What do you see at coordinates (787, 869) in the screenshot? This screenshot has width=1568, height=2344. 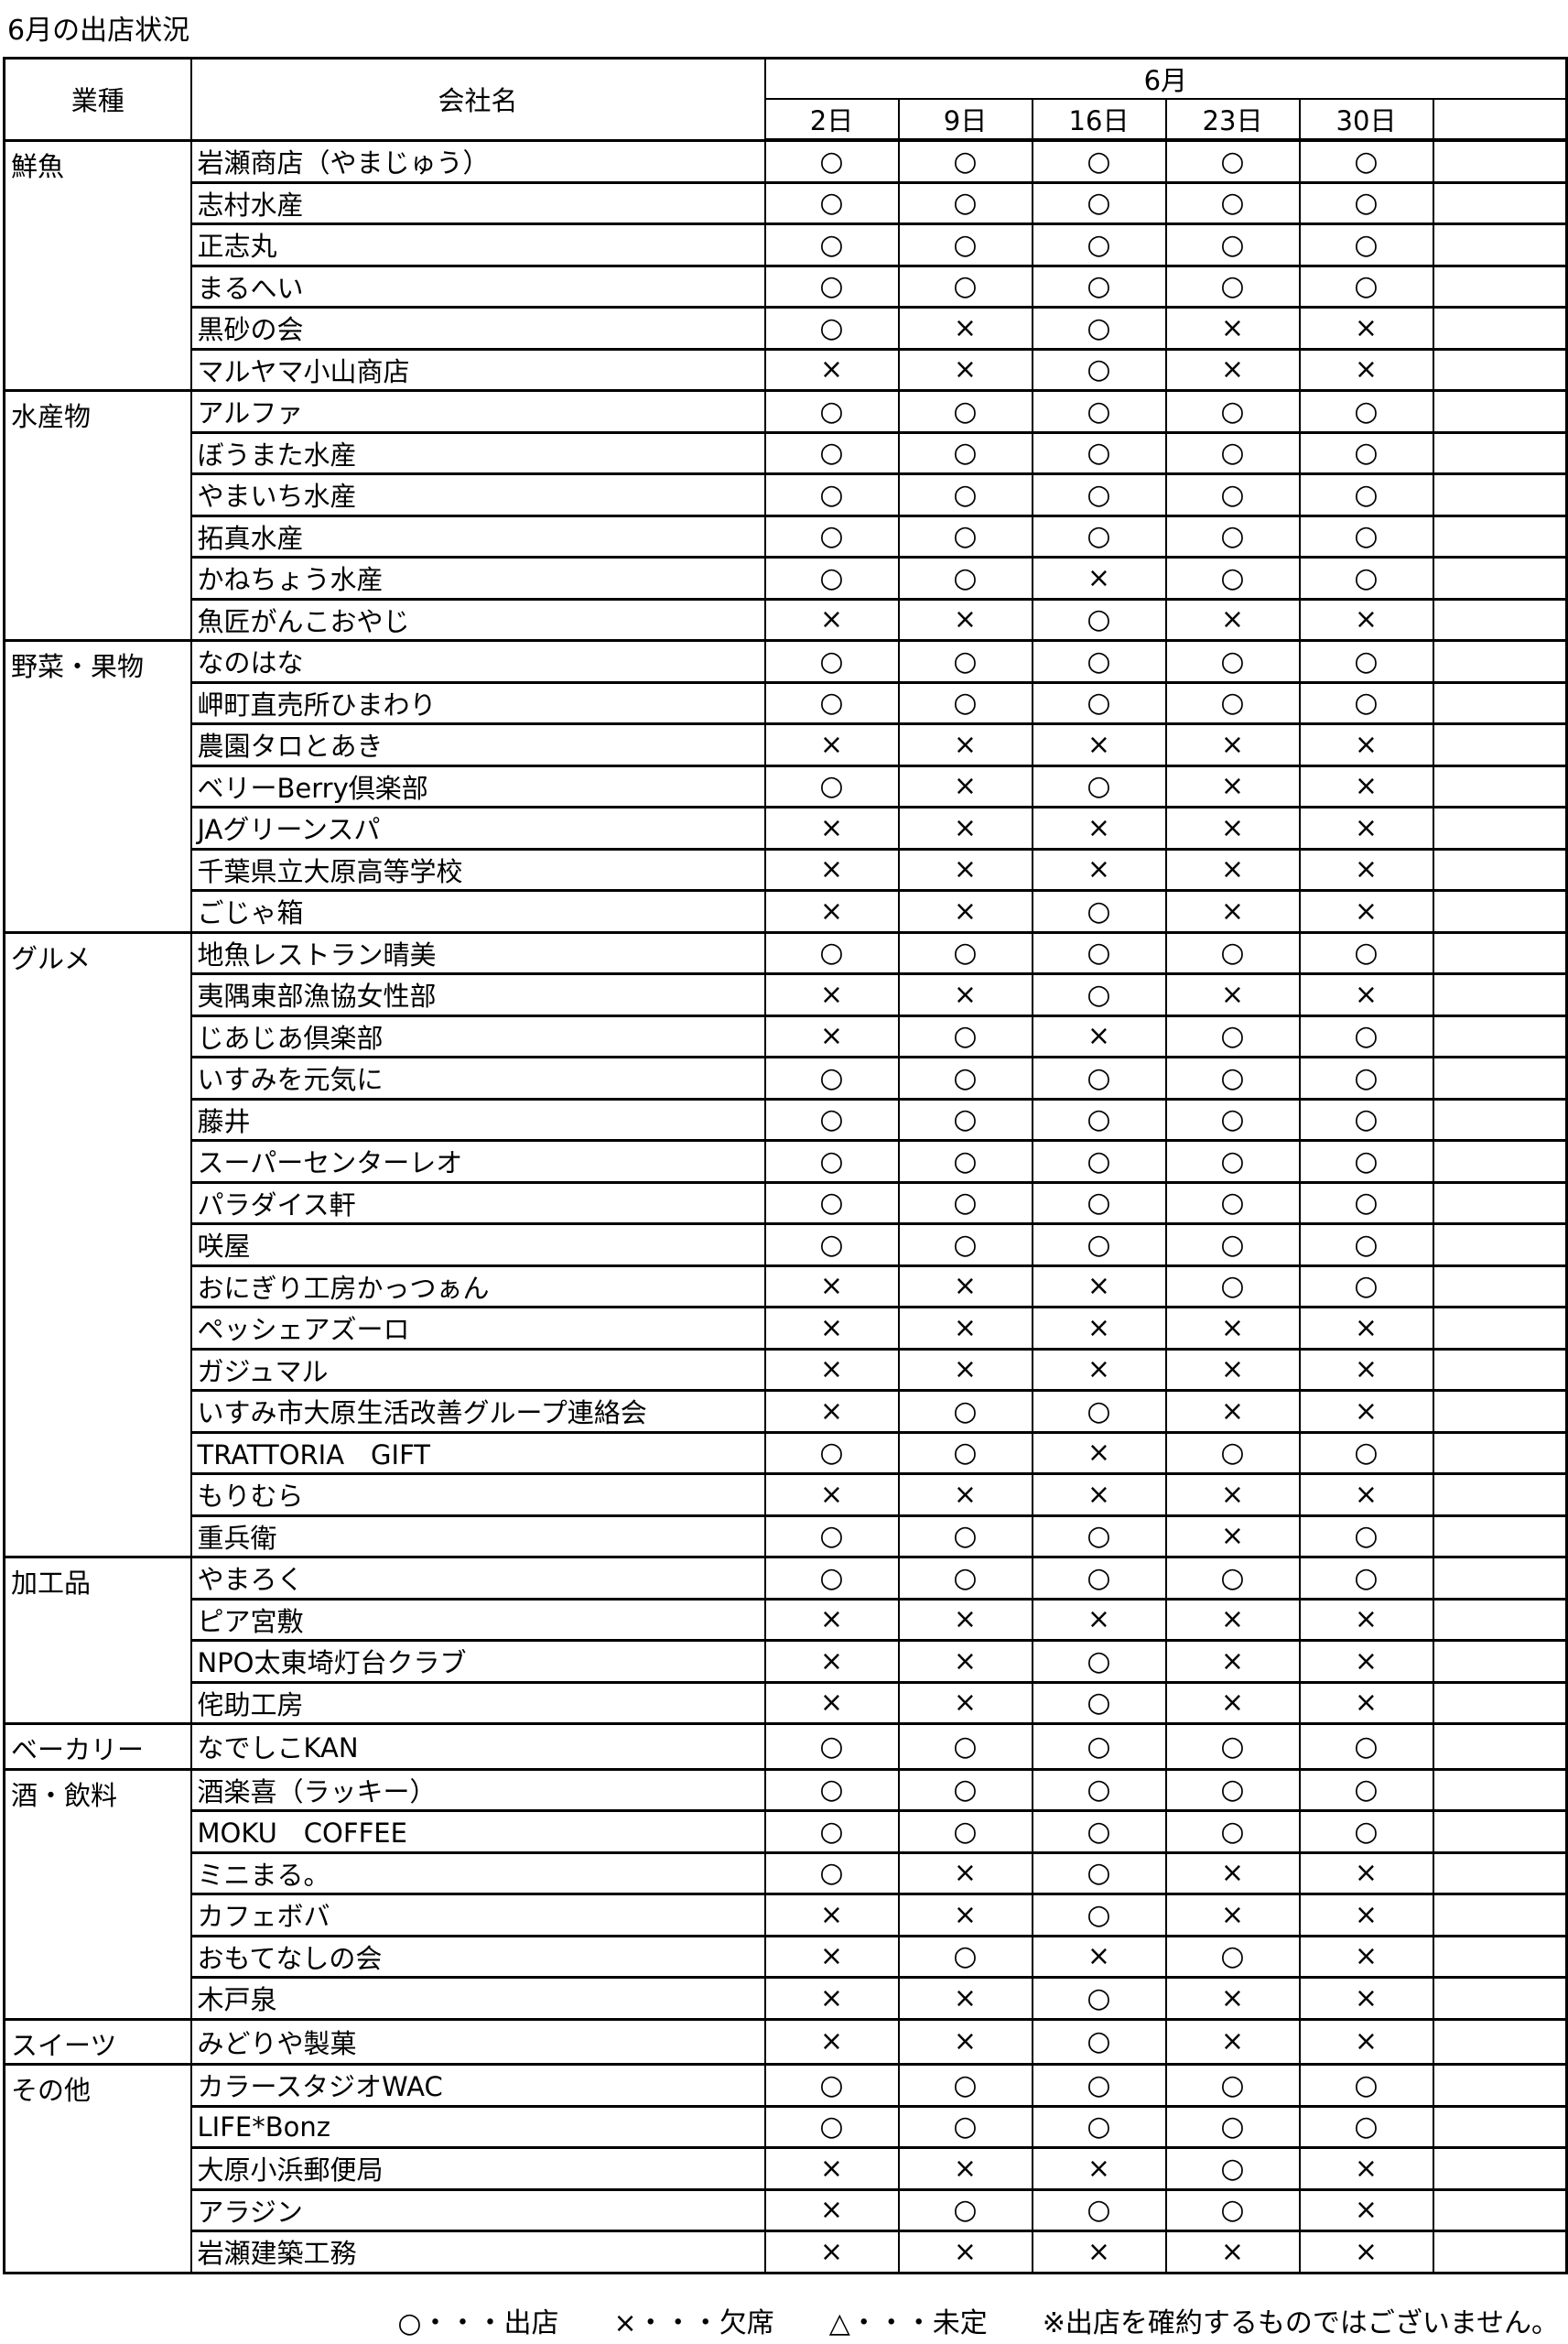 I see `table-row: 千葉県立大原高等学校 × × × × ×` at bounding box center [787, 869].